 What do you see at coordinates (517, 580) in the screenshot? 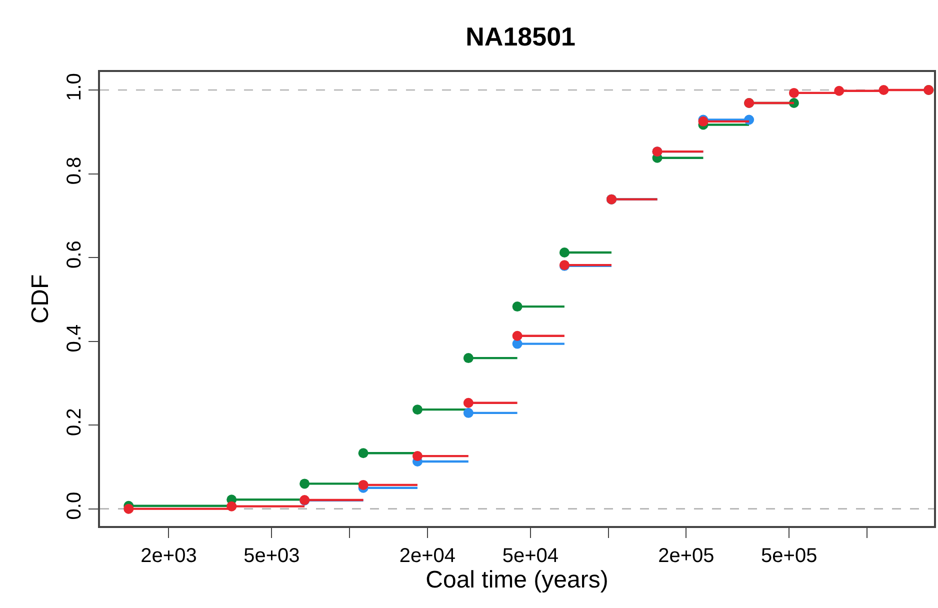
I see `x-axis-title: Coal time (years)` at bounding box center [517, 580].